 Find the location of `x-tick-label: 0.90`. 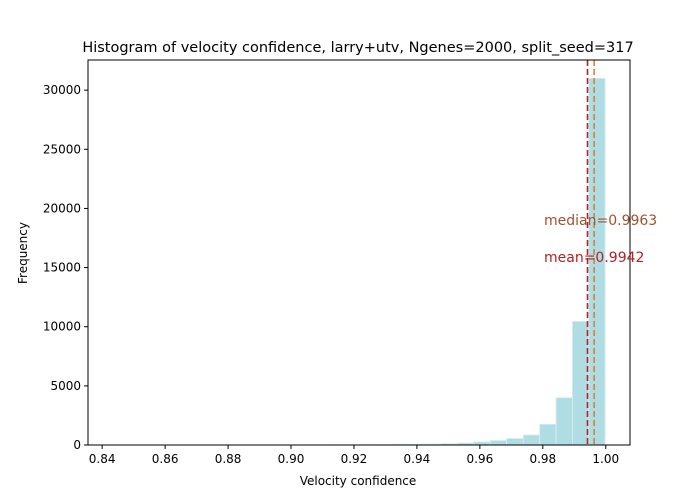

x-tick-label: 0.90 is located at coordinates (291, 459).